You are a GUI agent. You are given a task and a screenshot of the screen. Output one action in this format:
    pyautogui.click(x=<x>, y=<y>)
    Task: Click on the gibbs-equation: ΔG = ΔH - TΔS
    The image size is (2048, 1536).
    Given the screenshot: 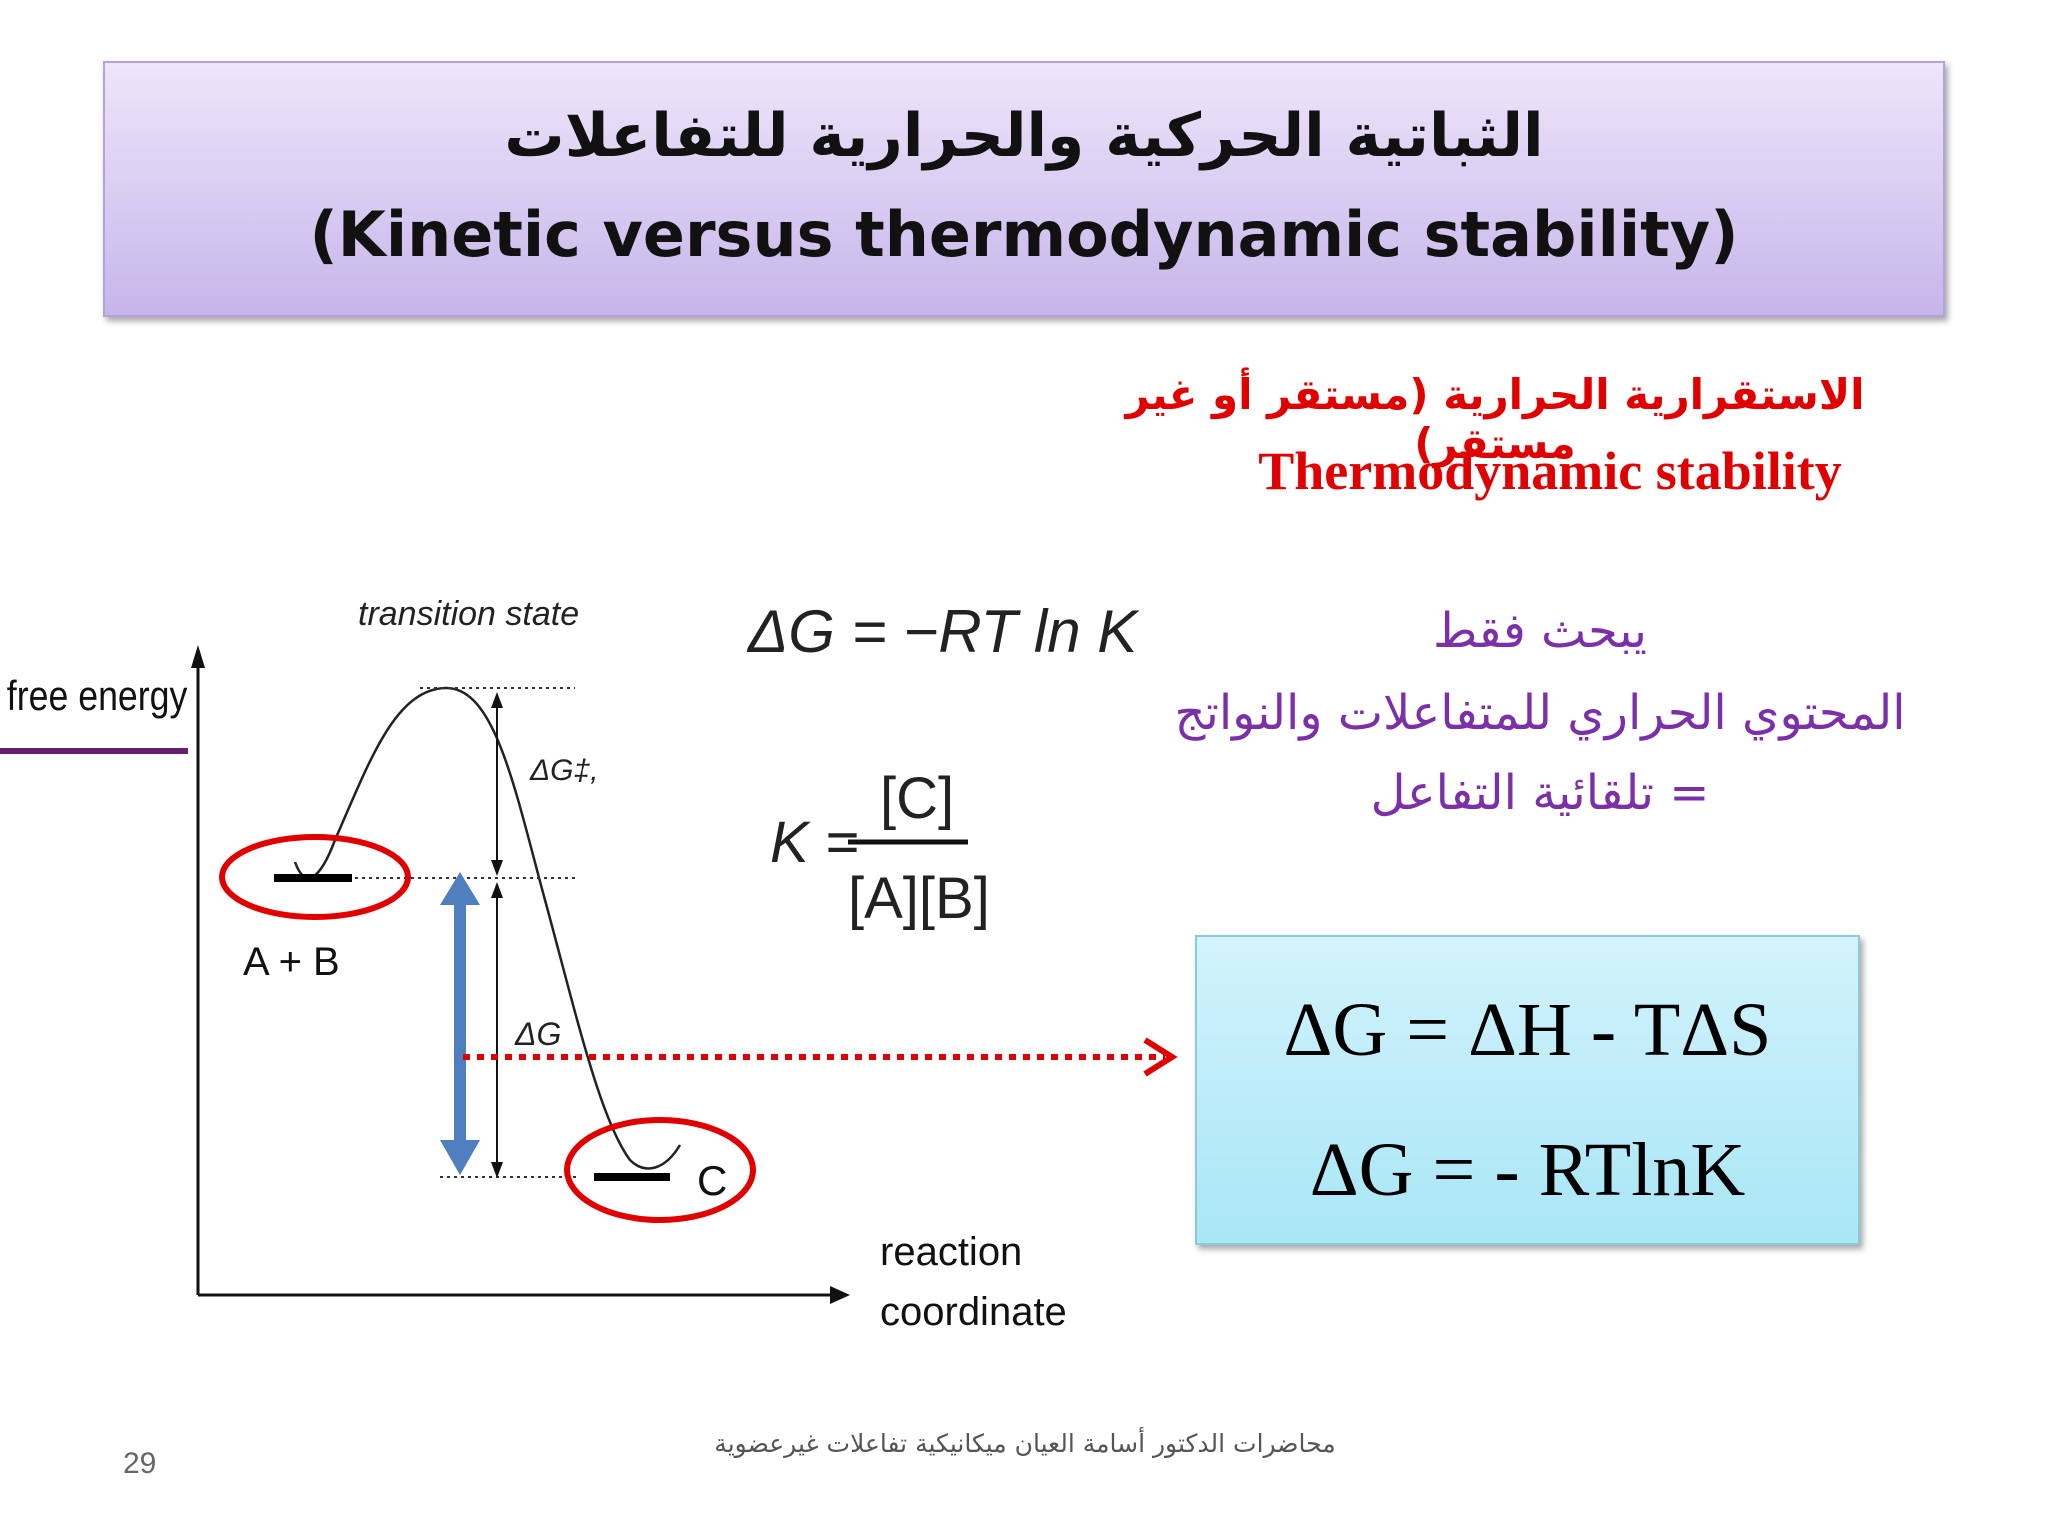 What is the action you would take?
    pyautogui.click(x=1527, y=1030)
    